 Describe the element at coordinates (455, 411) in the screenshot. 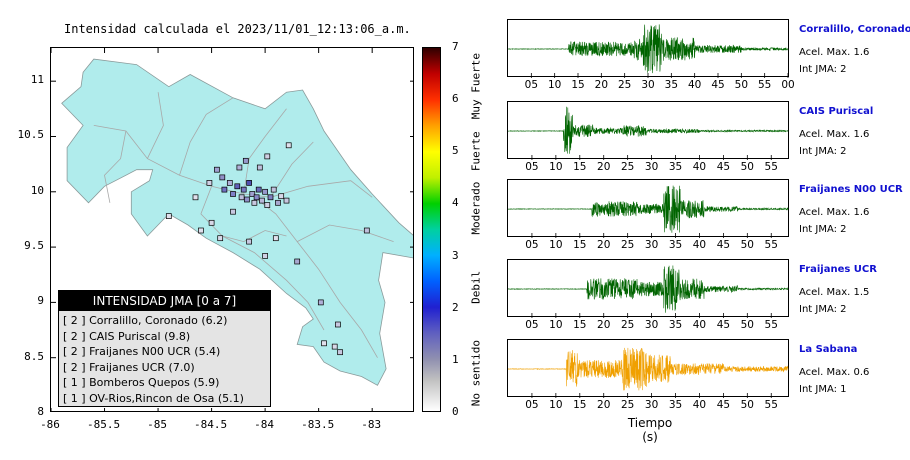

I see `colorbar-tick-label: 0` at that location.